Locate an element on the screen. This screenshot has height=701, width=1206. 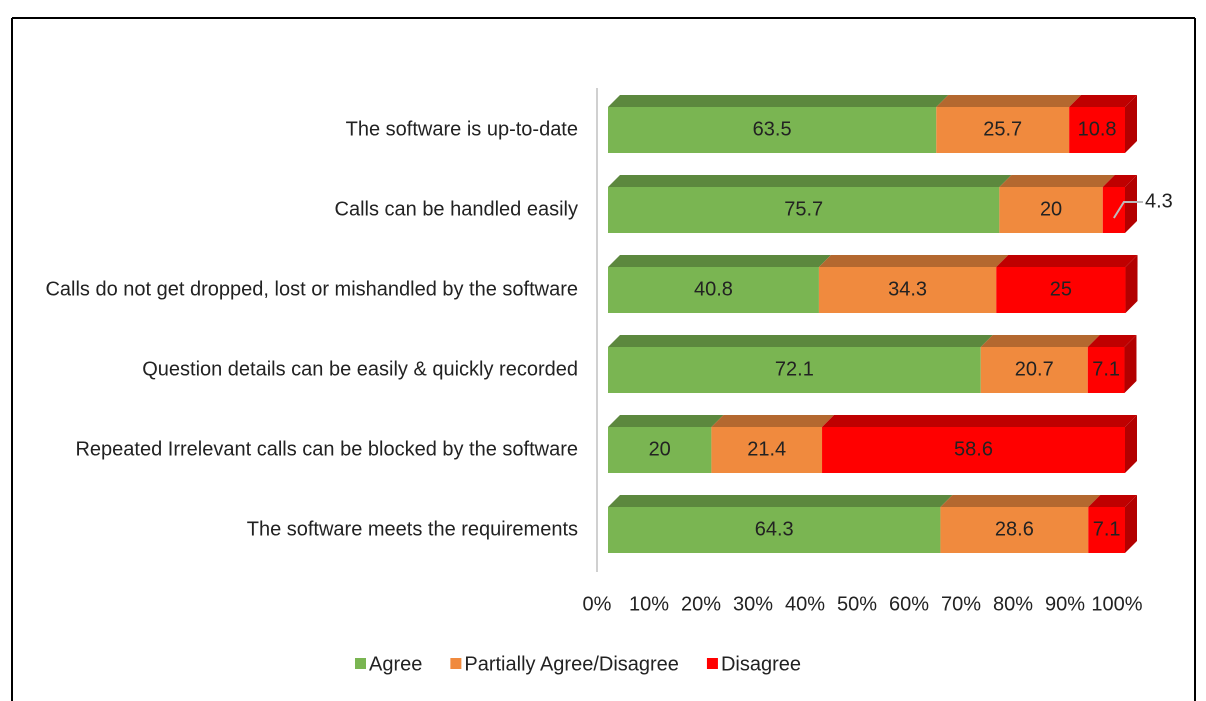
data-label: 25 is located at coordinates (1061, 289).